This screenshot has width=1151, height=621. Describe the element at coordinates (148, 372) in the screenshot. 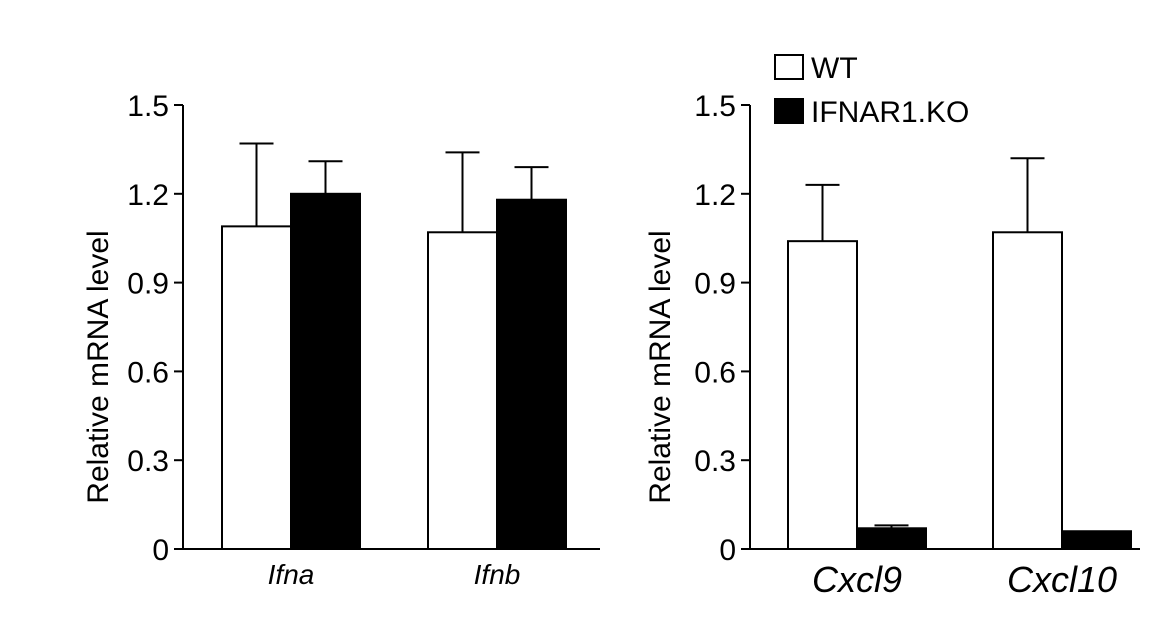

I see `left-y-tick-label: 0.6` at that location.